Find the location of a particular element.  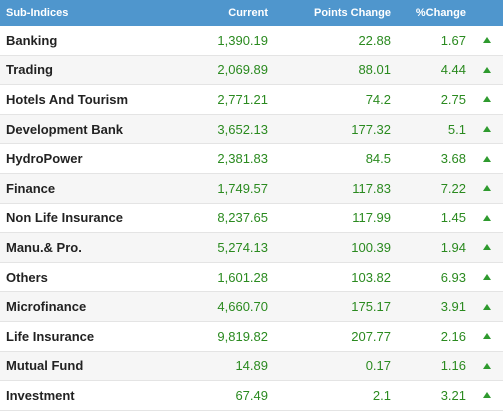

pct-change-value: 2.16 is located at coordinates (453, 336).